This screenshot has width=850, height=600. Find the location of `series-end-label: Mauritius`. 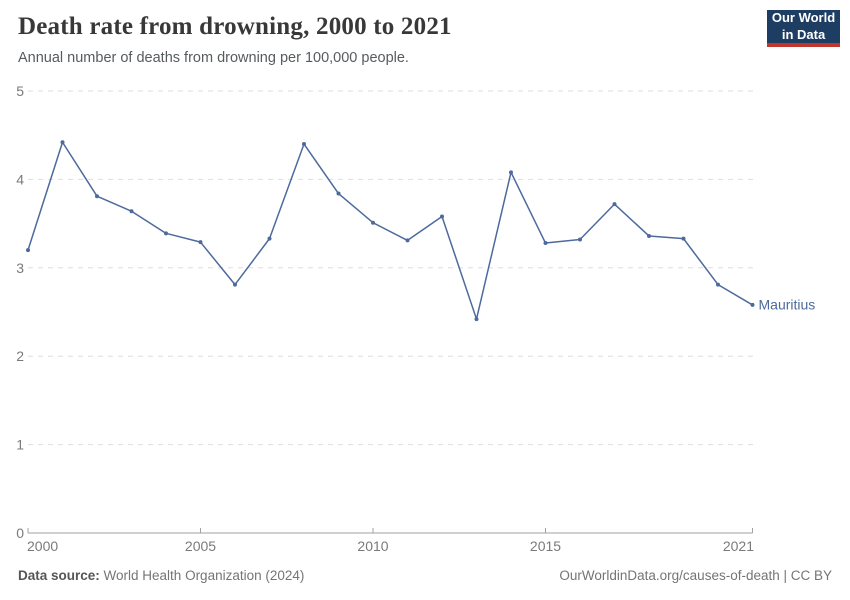

series-end-label: Mauritius is located at coordinates (787, 304).